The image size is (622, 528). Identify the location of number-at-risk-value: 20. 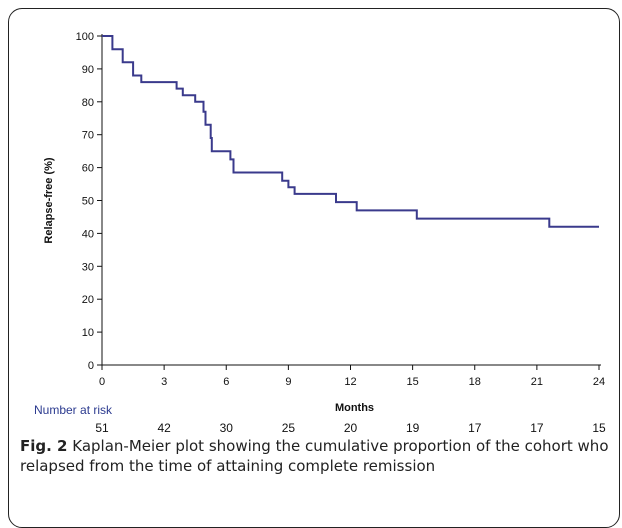
(351, 428).